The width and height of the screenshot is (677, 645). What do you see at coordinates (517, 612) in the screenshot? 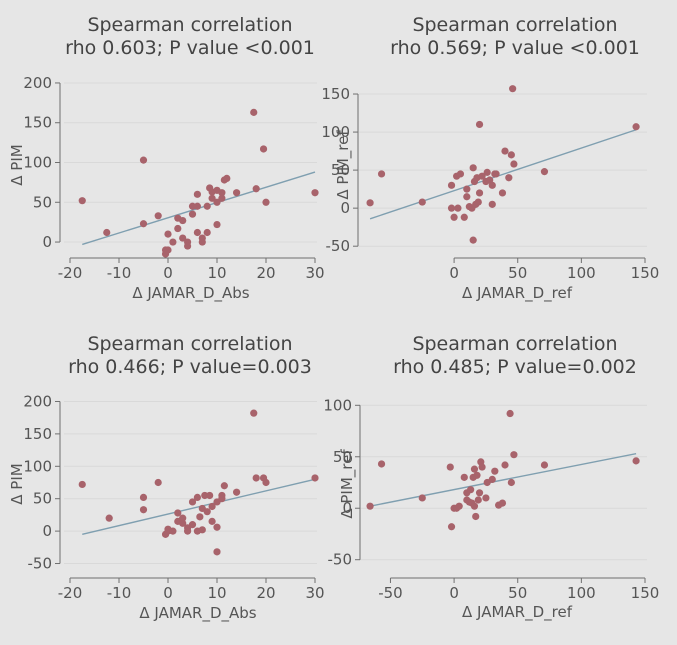
I see `x-axis-label: Δ JAMAR_D_ref` at bounding box center [517, 612].